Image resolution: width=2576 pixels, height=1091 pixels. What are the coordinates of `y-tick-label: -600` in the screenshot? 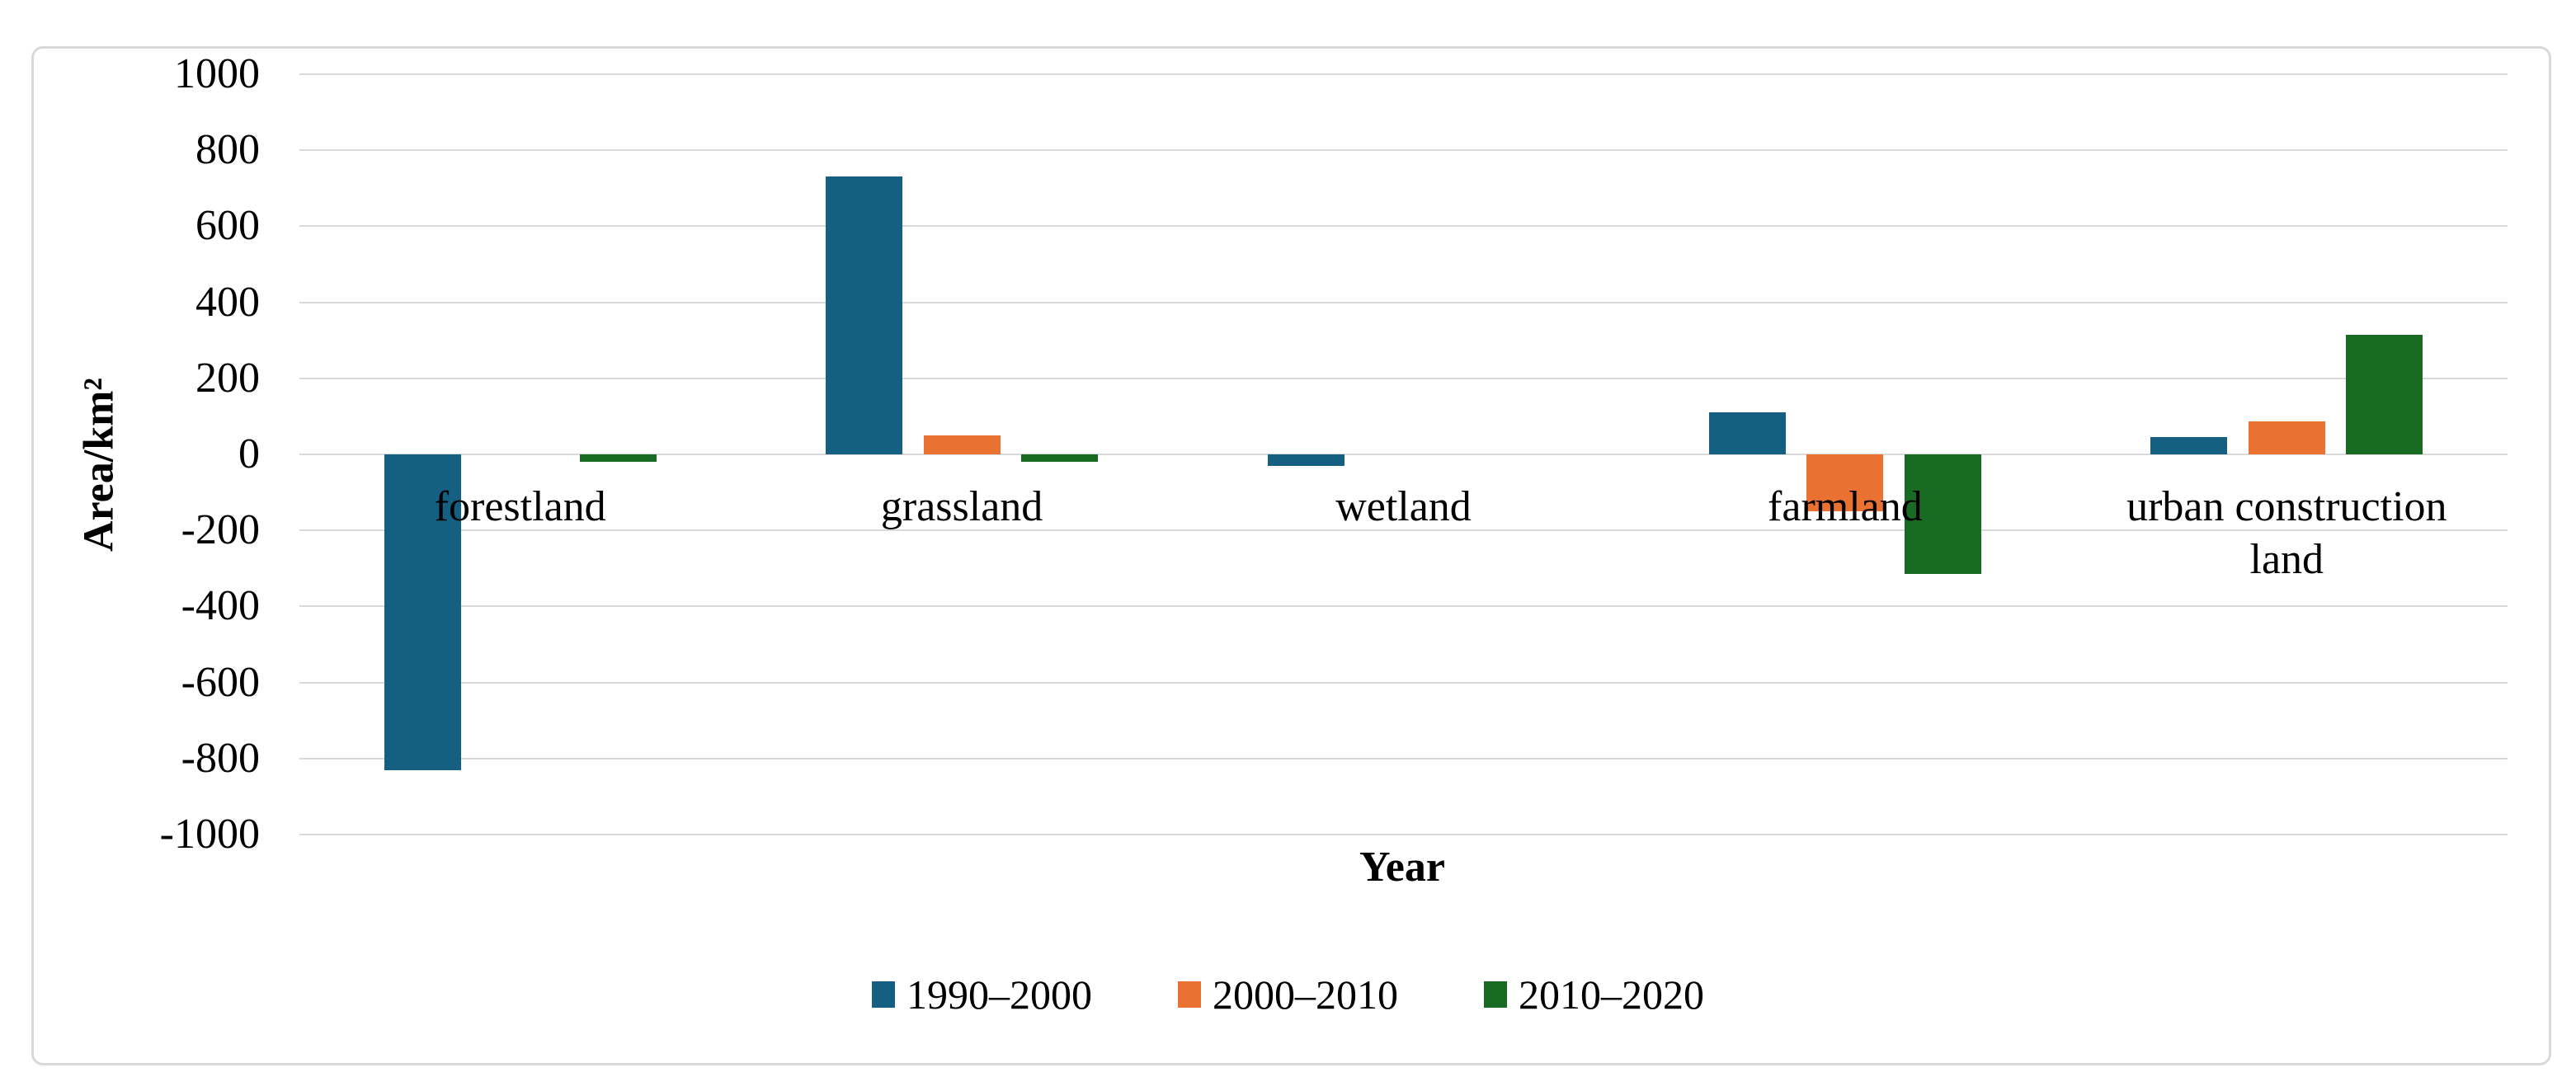 It's located at (221, 682).